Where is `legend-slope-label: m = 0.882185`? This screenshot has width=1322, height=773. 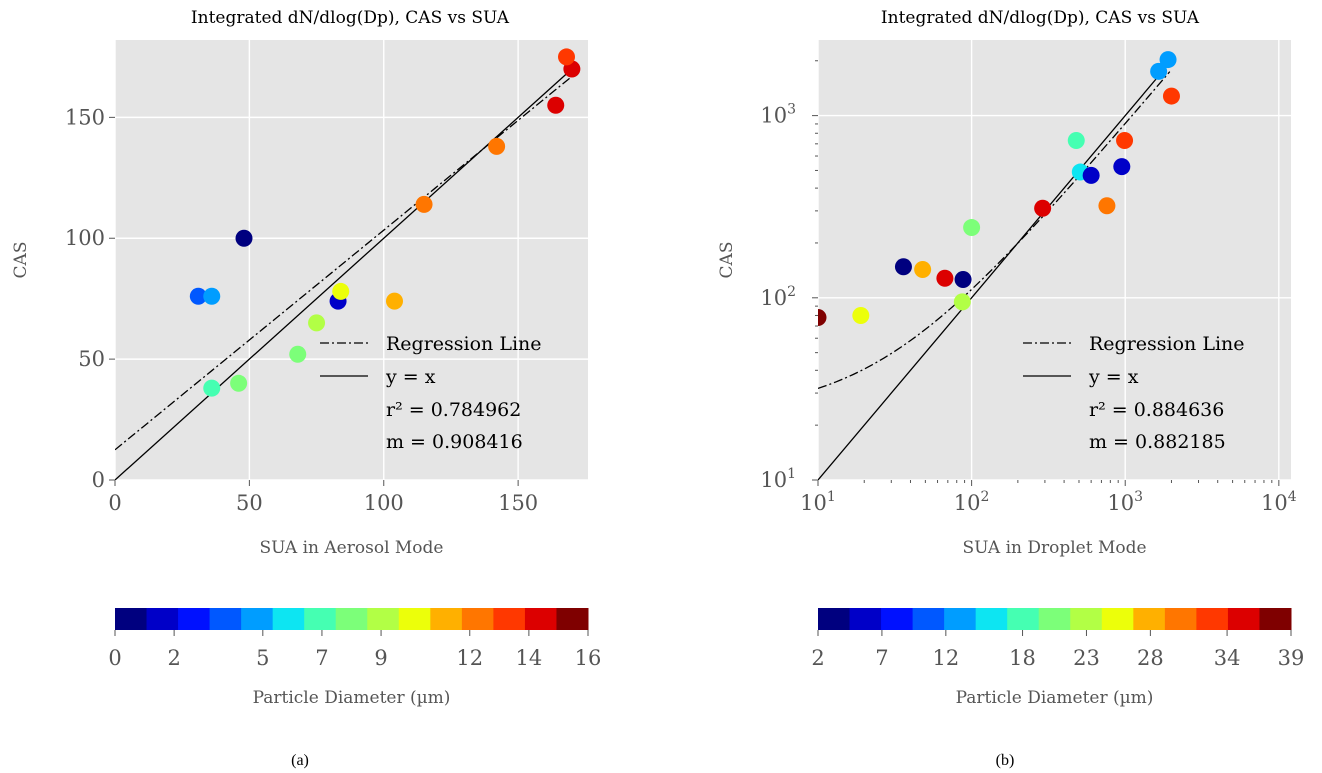
legend-slope-label: m = 0.882185 is located at coordinates (1157, 442).